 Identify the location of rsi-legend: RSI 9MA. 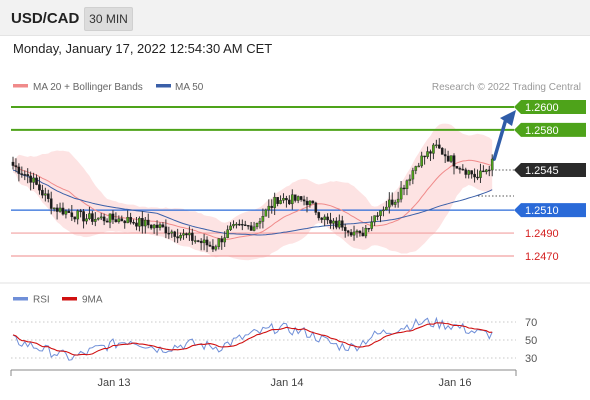
(58, 300).